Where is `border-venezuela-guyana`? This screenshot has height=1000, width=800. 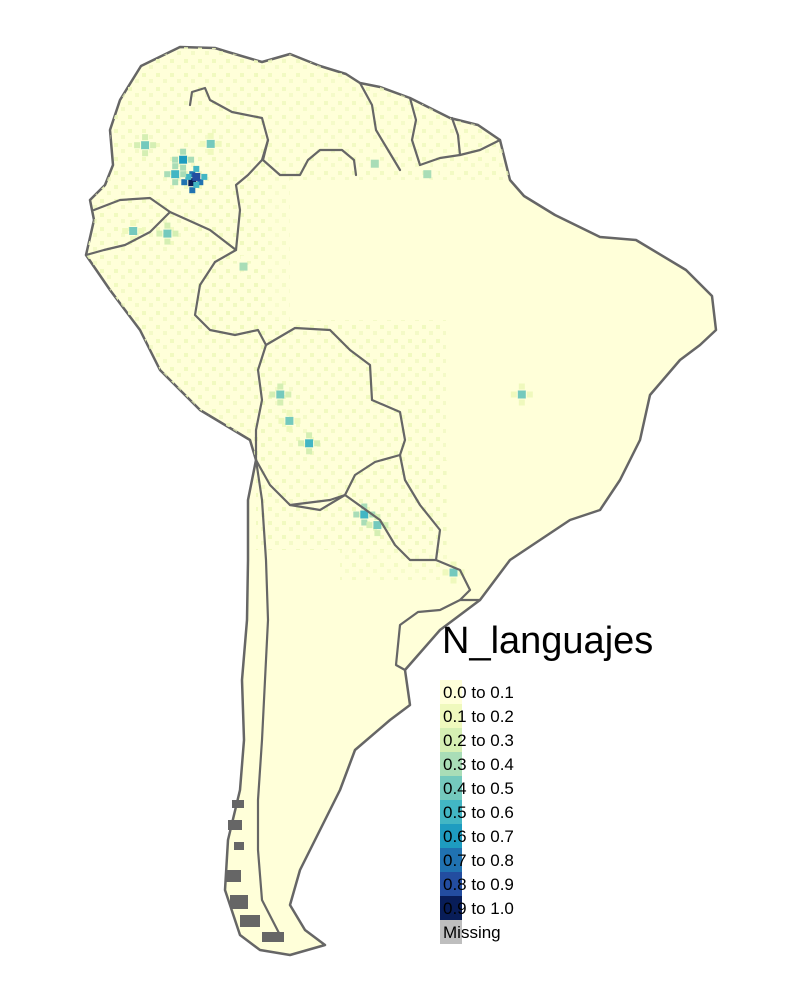
border-venezuela-guyana is located at coordinates (380, 126).